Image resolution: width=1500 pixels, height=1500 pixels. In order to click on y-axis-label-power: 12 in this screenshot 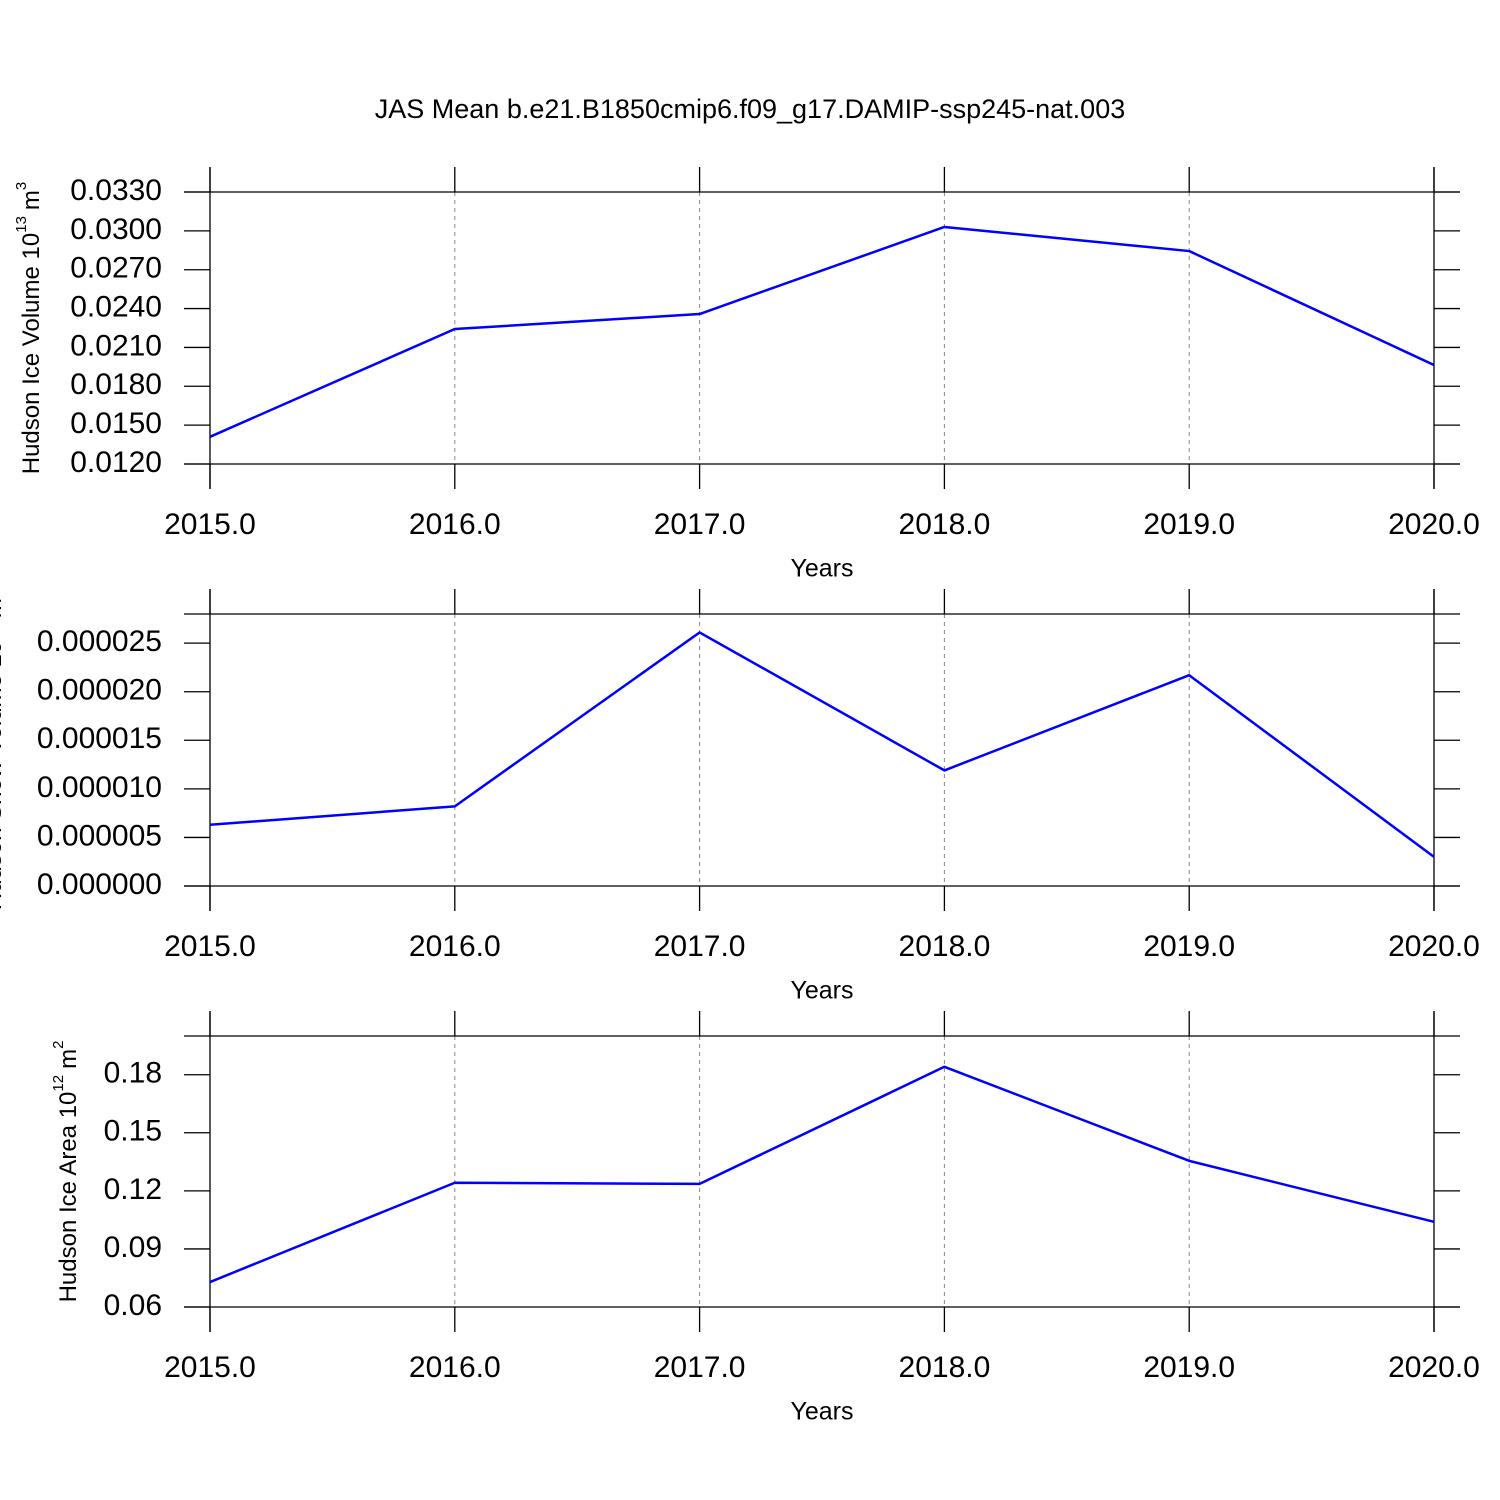, I will do `click(58, 1083)`.